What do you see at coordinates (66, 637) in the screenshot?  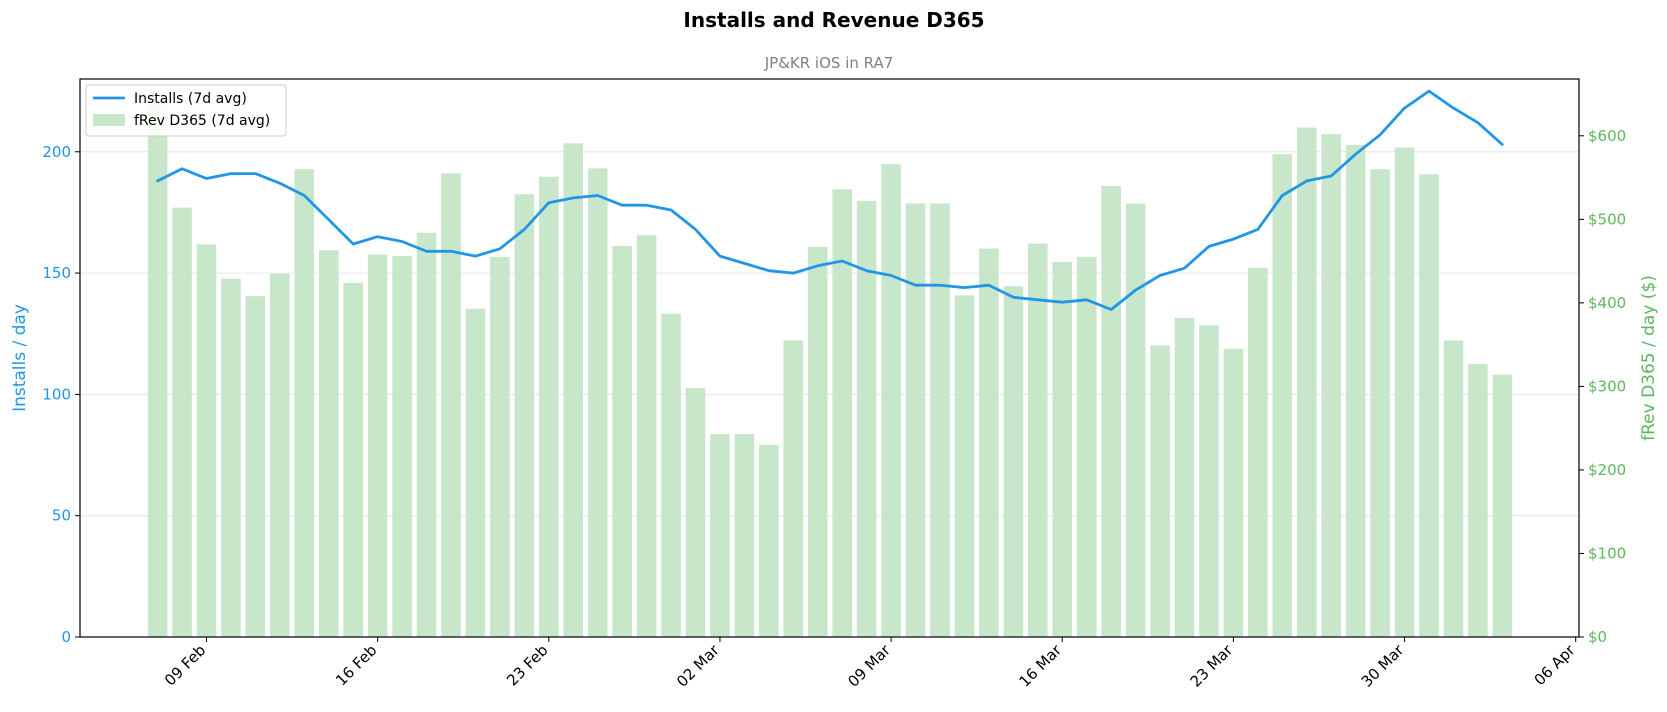 I see `left-tick-label: 0` at bounding box center [66, 637].